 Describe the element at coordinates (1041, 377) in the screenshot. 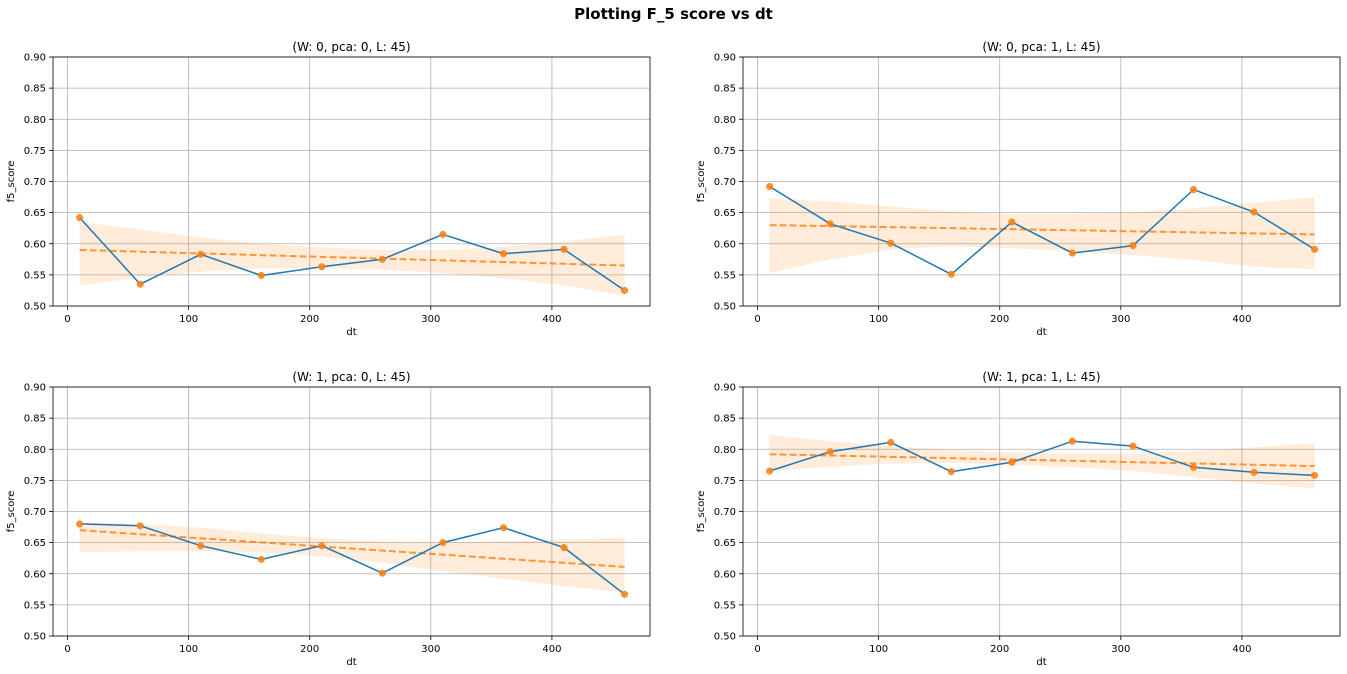

I see `subplot-title: (W: 1, pca: 1, L: 45)` at that location.